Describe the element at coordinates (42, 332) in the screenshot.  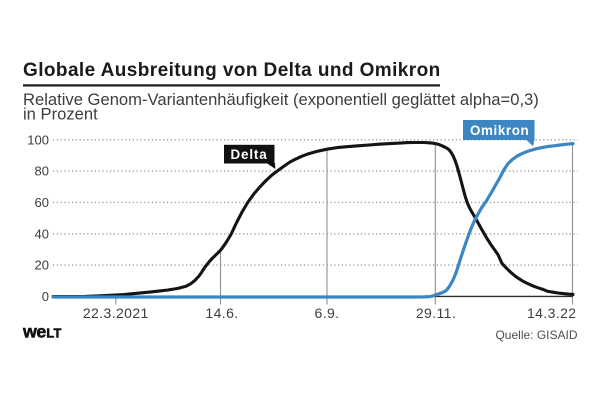
I see `svg-text: weLT` at that location.